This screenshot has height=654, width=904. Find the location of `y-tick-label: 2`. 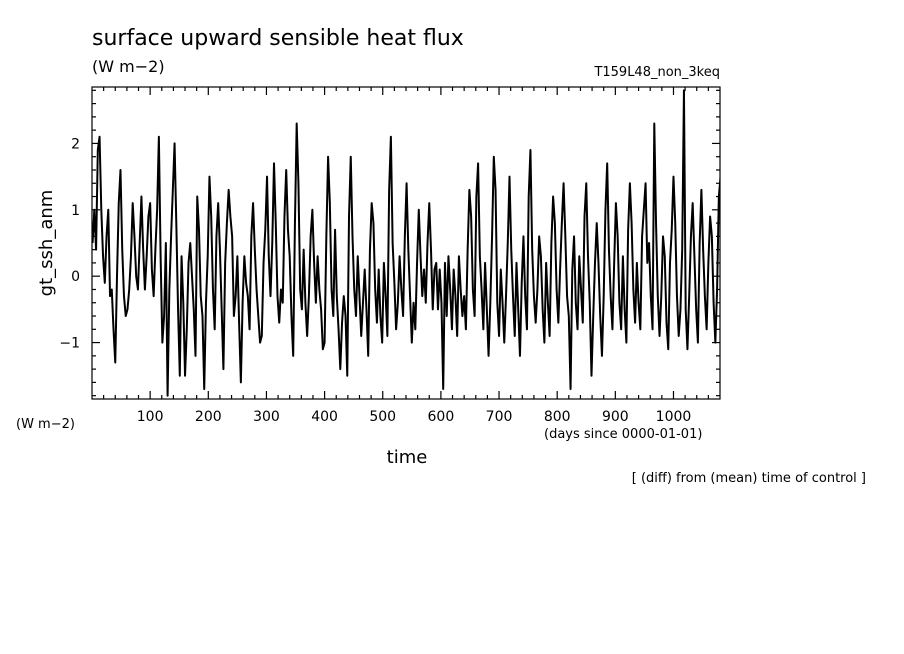

y-tick-label: 2 is located at coordinates (75, 144).